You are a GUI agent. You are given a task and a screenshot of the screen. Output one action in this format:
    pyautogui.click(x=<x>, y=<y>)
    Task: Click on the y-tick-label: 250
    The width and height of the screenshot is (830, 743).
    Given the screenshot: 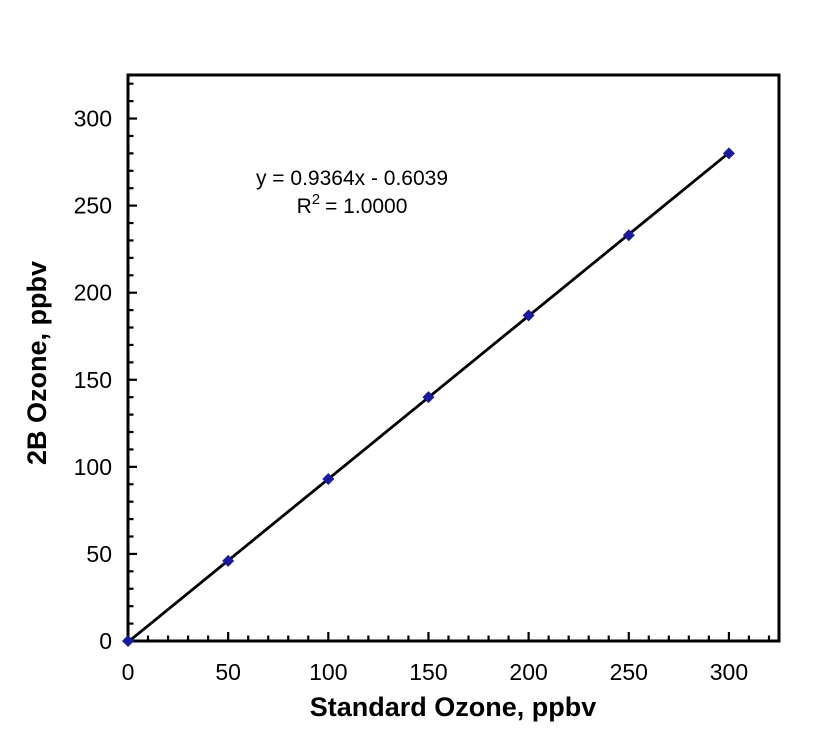 What is the action you would take?
    pyautogui.click(x=93, y=206)
    